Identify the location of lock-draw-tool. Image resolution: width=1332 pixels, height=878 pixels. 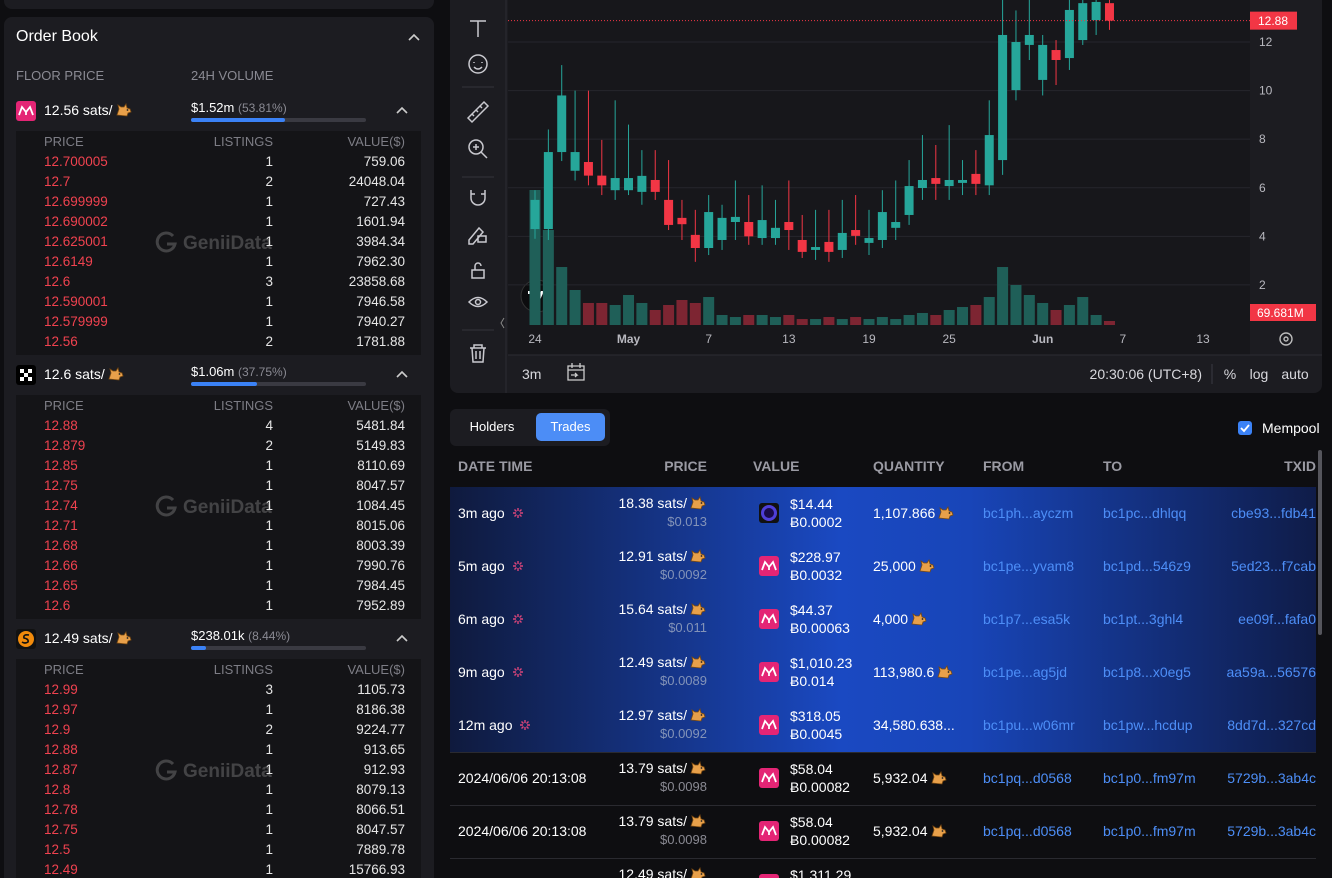
(477, 235).